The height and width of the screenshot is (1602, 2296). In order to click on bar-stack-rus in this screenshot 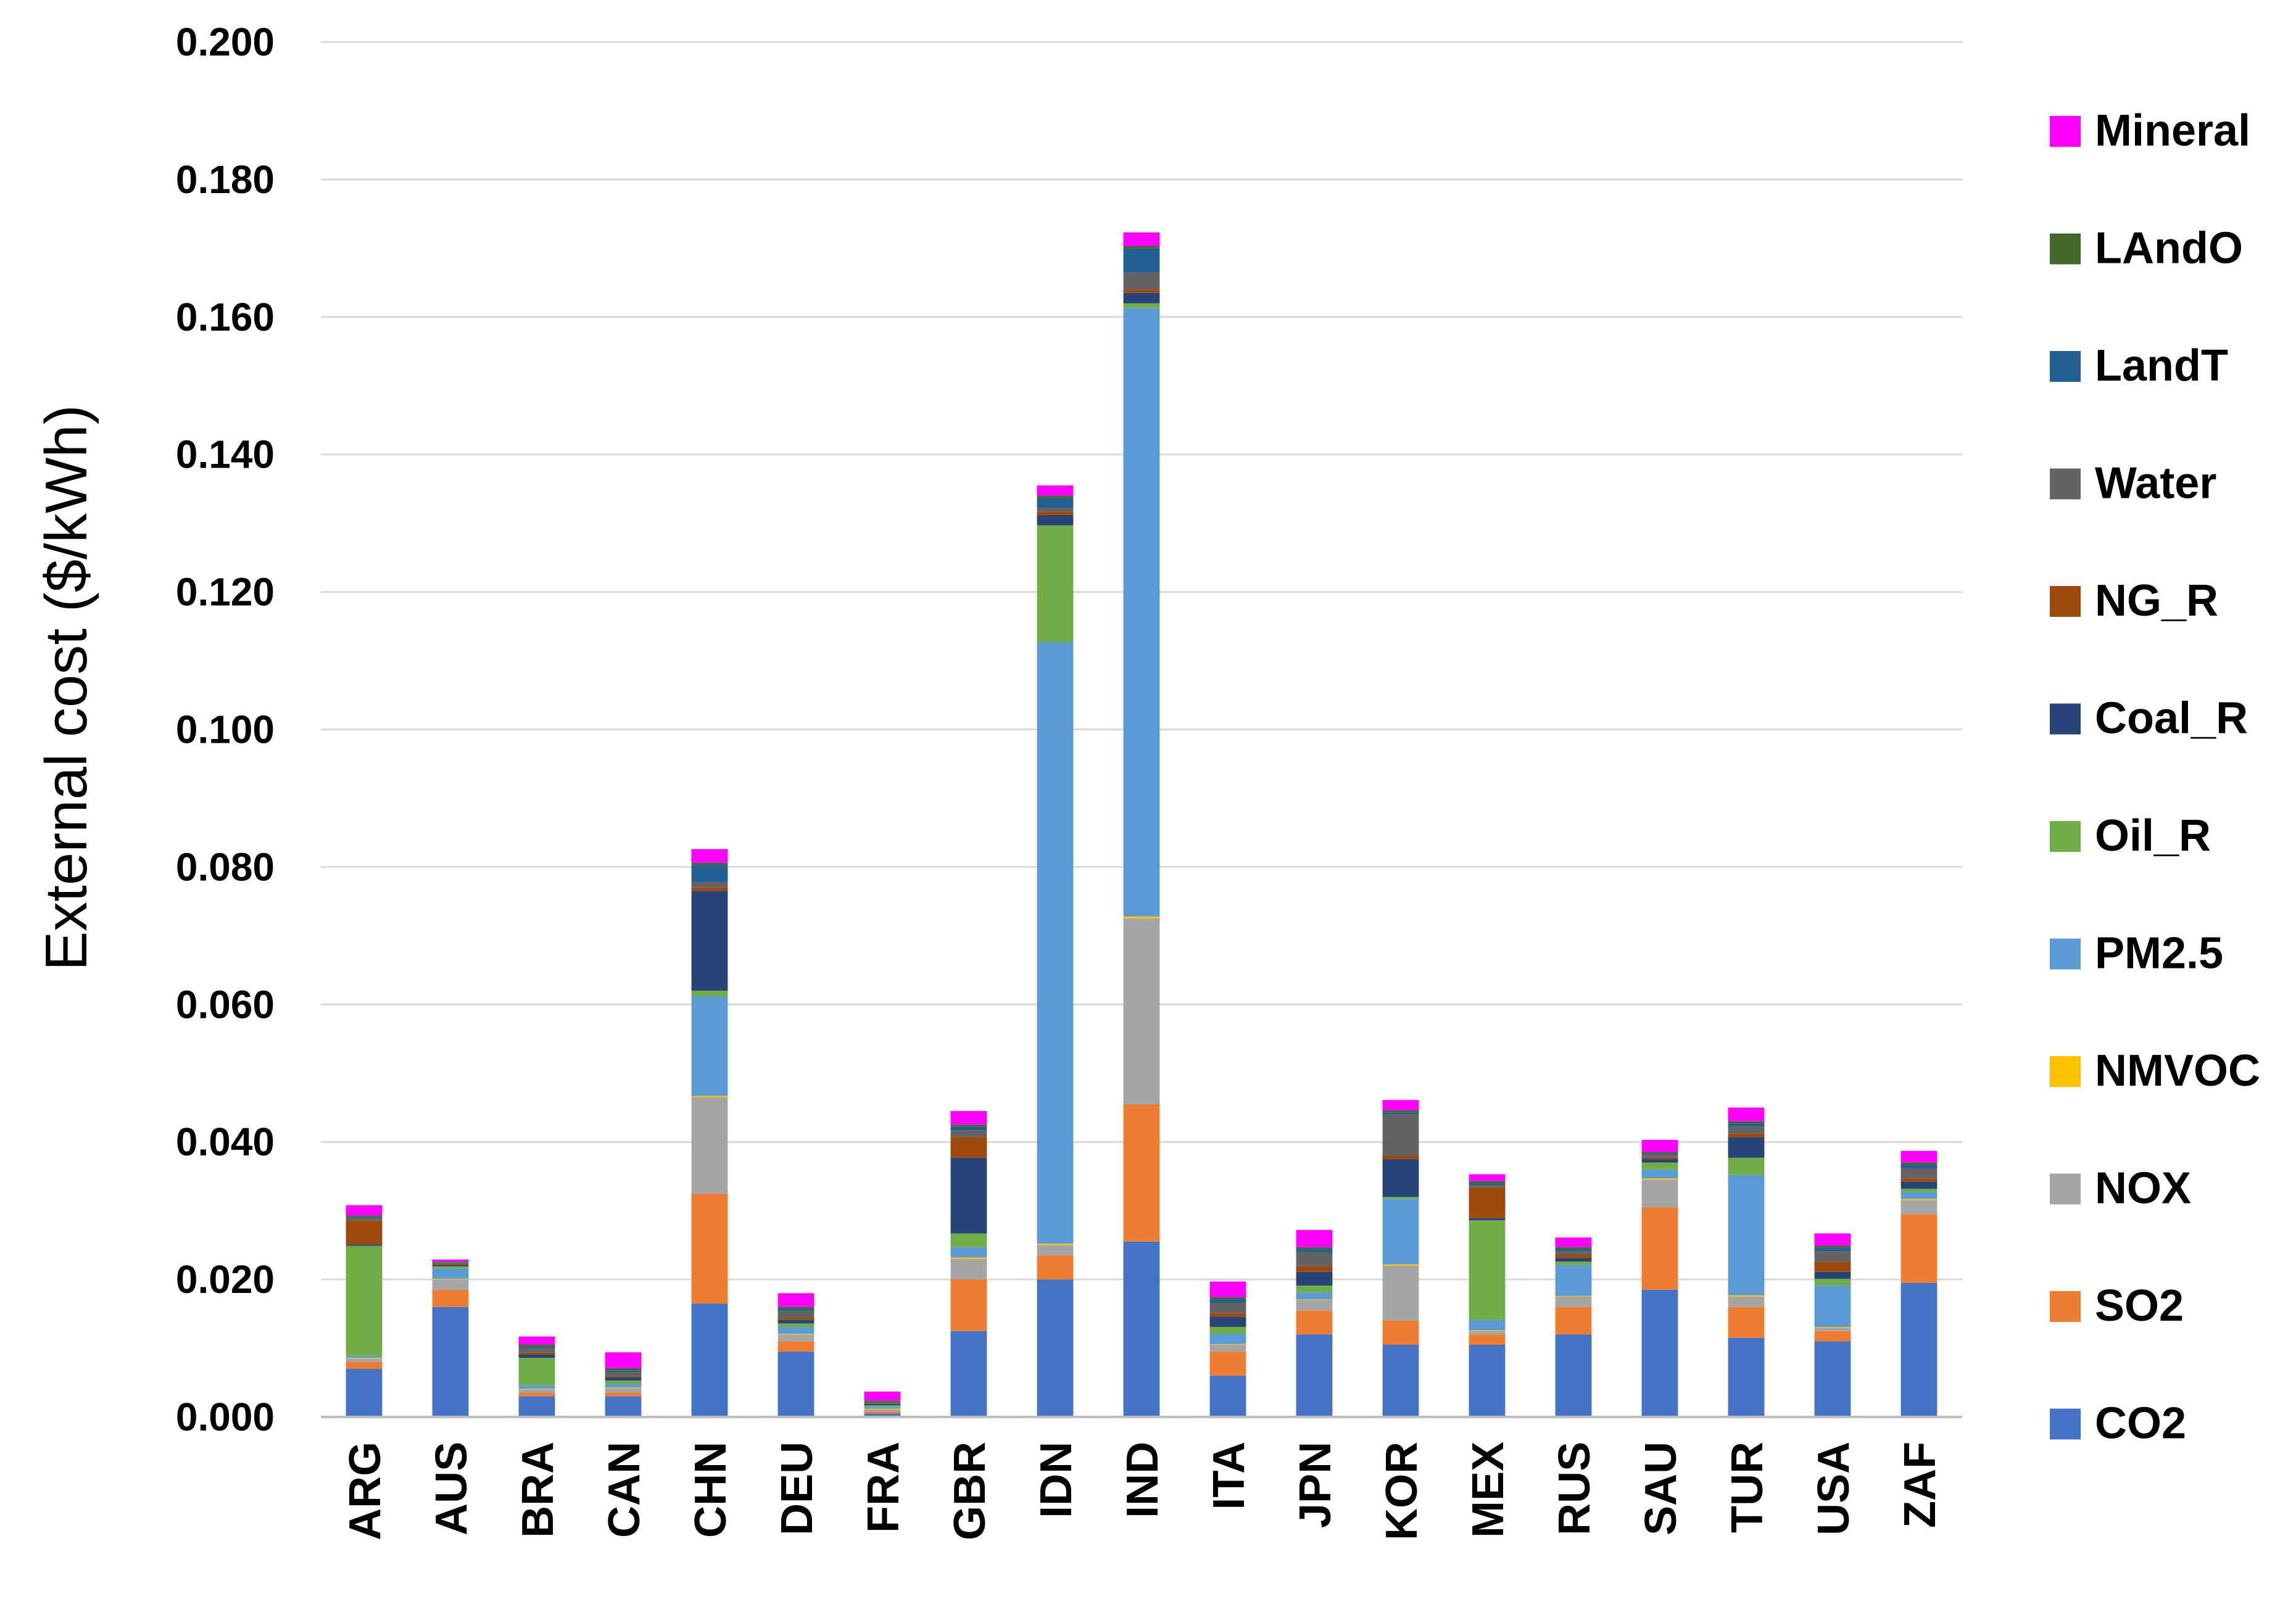, I will do `click(1573, 1327)`.